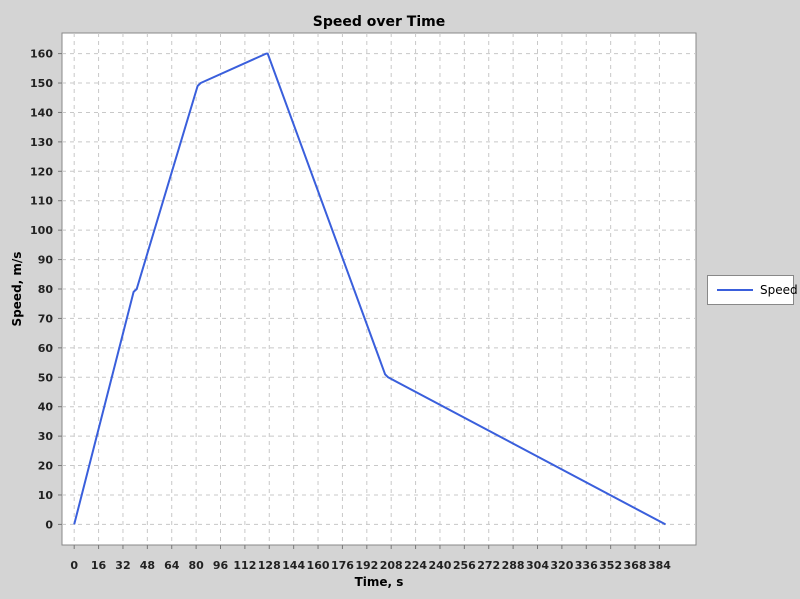 The width and height of the screenshot is (800, 599). I want to click on x-tick-label: 208, so click(391, 565).